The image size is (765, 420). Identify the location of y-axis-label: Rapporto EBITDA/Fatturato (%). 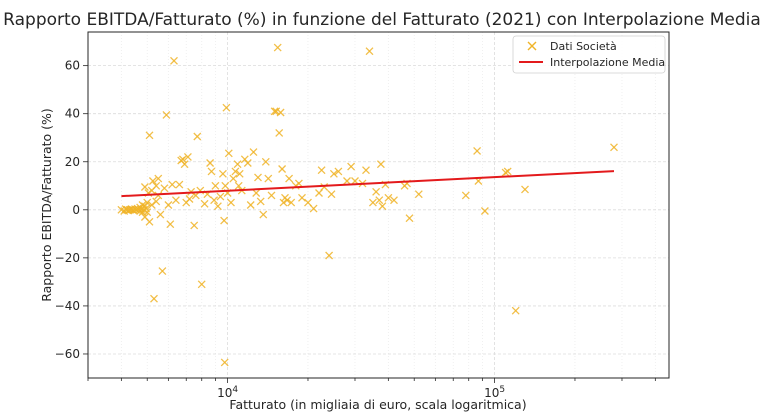
(46, 205).